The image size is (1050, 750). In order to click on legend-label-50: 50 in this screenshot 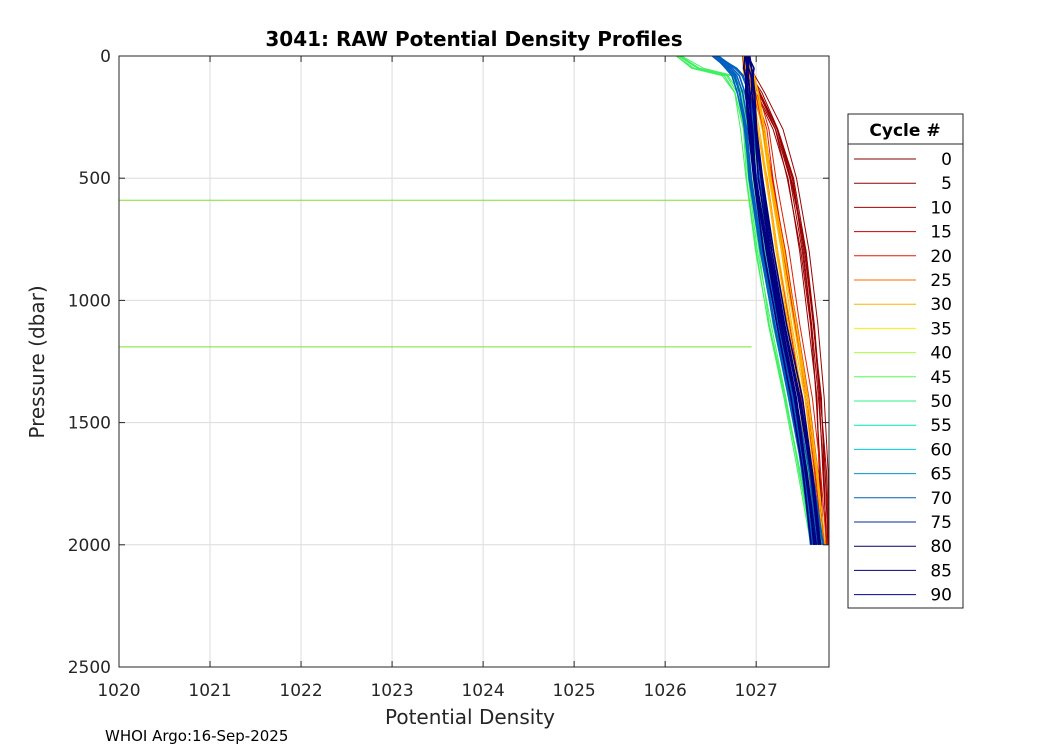, I will do `click(941, 402)`.